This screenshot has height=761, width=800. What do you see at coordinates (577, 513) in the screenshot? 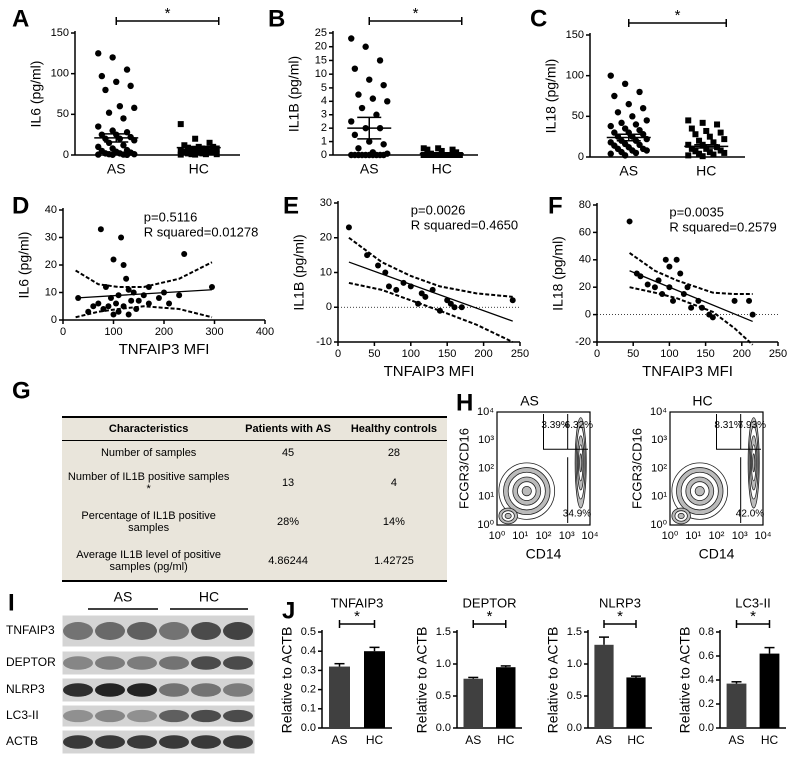
I see `gate-percent: 34.9%` at bounding box center [577, 513].